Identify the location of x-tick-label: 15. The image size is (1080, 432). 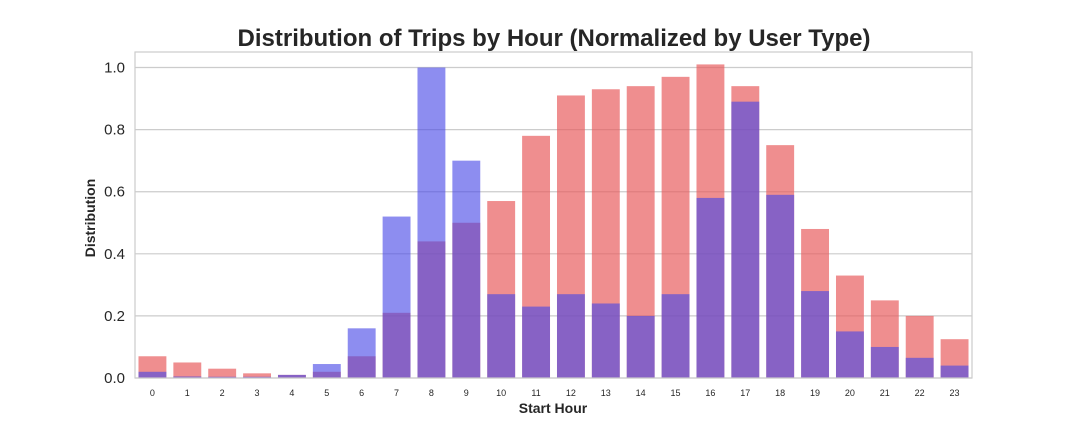
(676, 393).